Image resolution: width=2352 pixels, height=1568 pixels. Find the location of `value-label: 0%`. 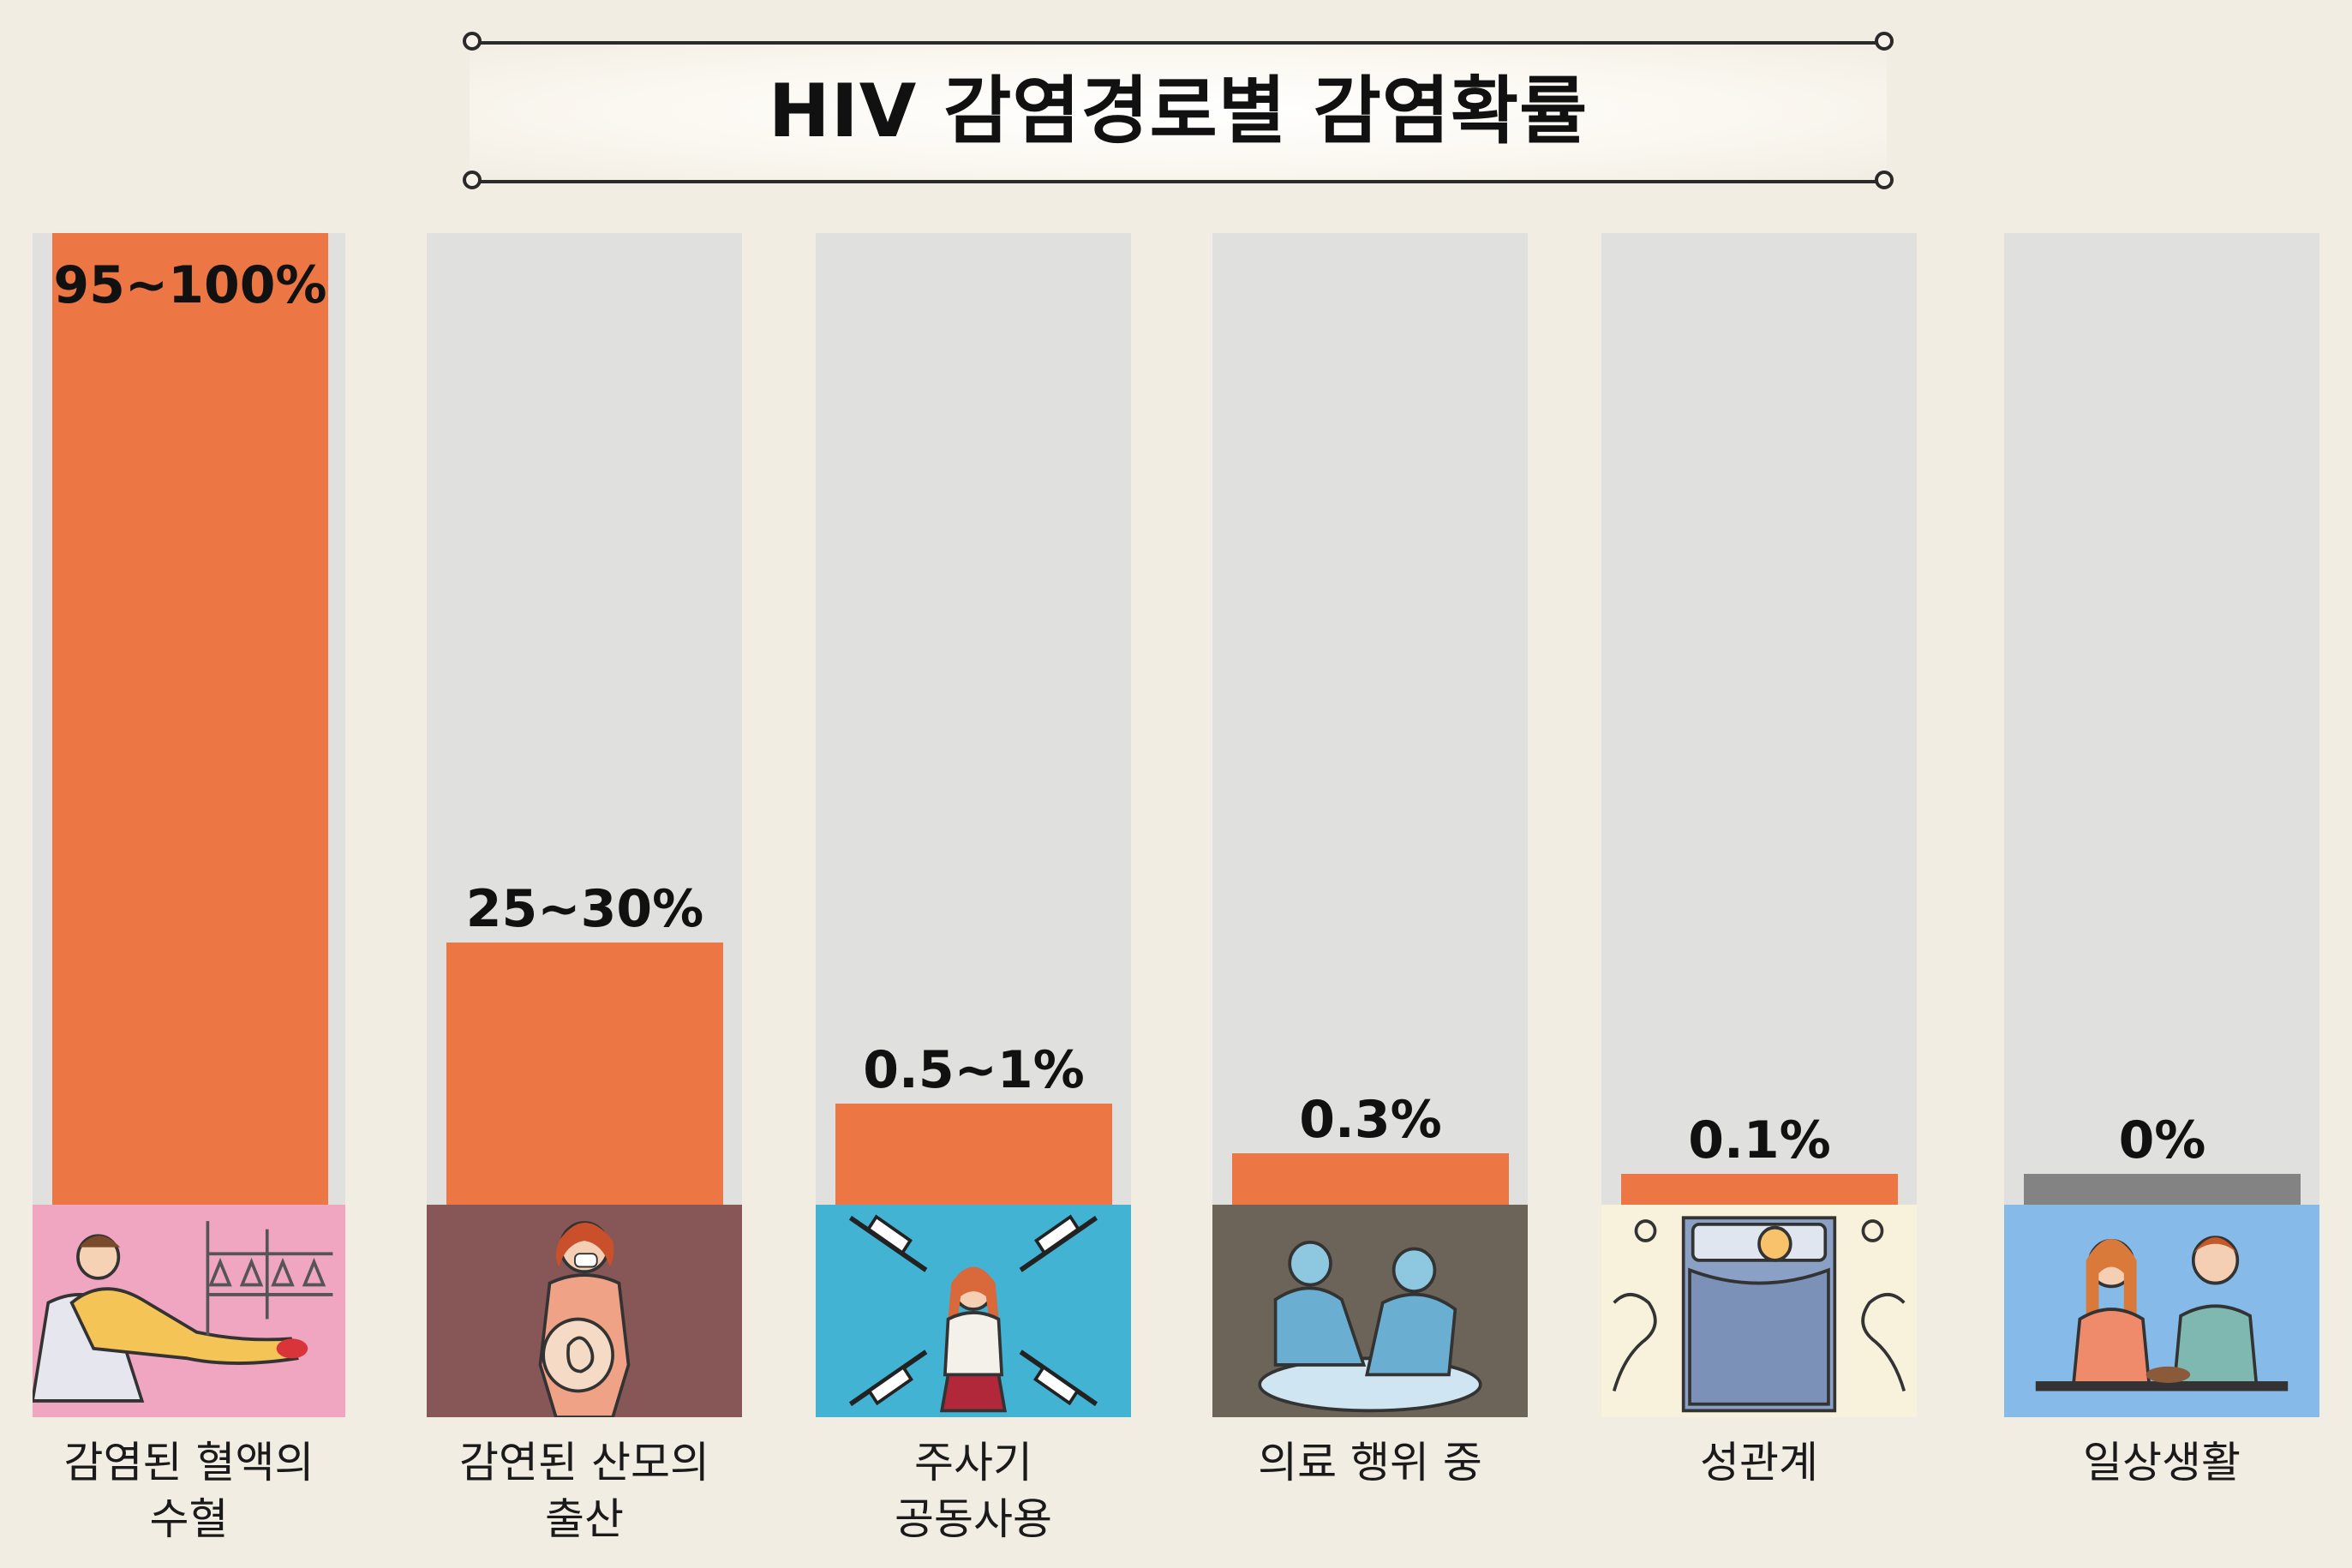

value-label: 0% is located at coordinates (2162, 1140).